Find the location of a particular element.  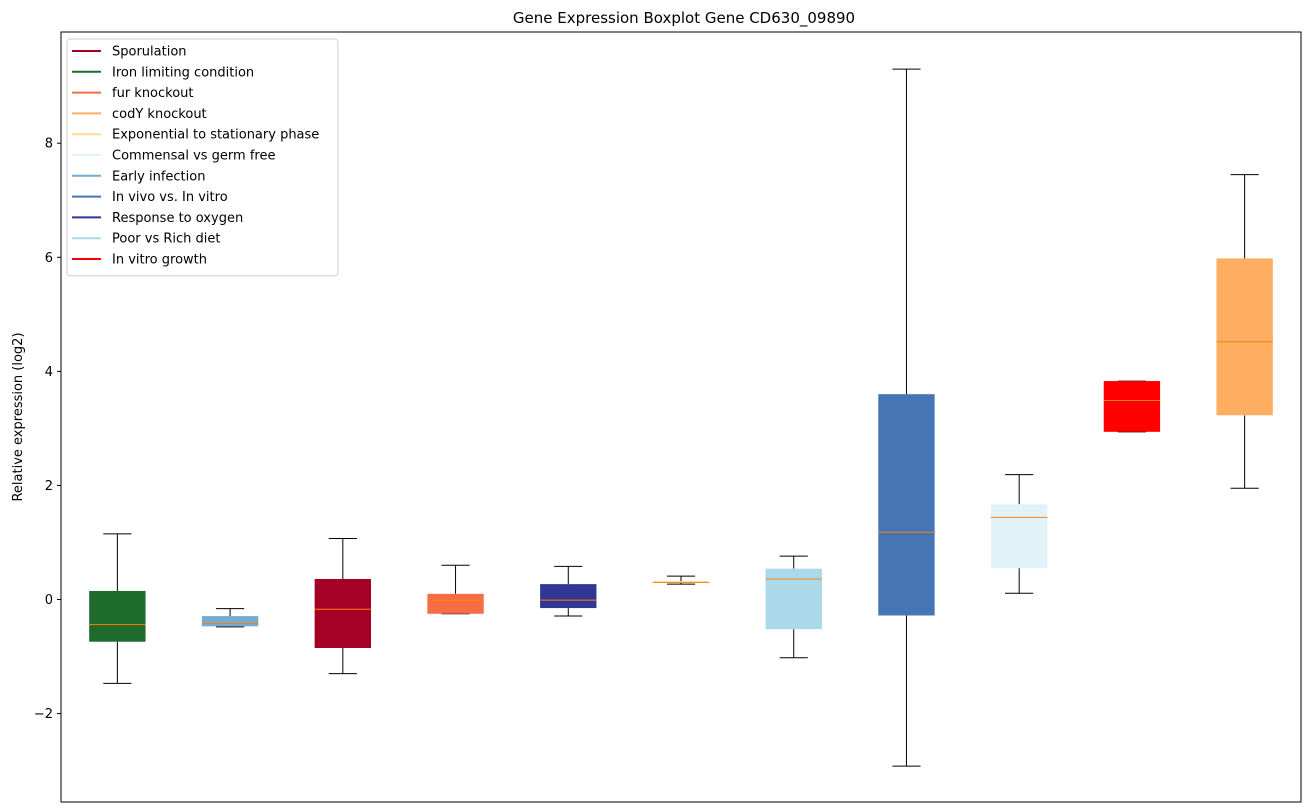

legend-label: Iron limiting condition is located at coordinates (183, 72).